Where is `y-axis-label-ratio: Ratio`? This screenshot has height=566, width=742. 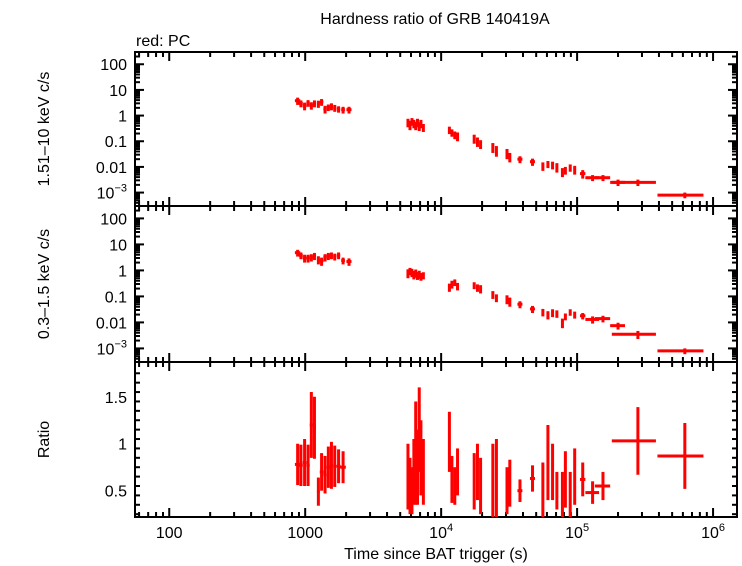
y-axis-label-ratio: Ratio is located at coordinates (44, 439).